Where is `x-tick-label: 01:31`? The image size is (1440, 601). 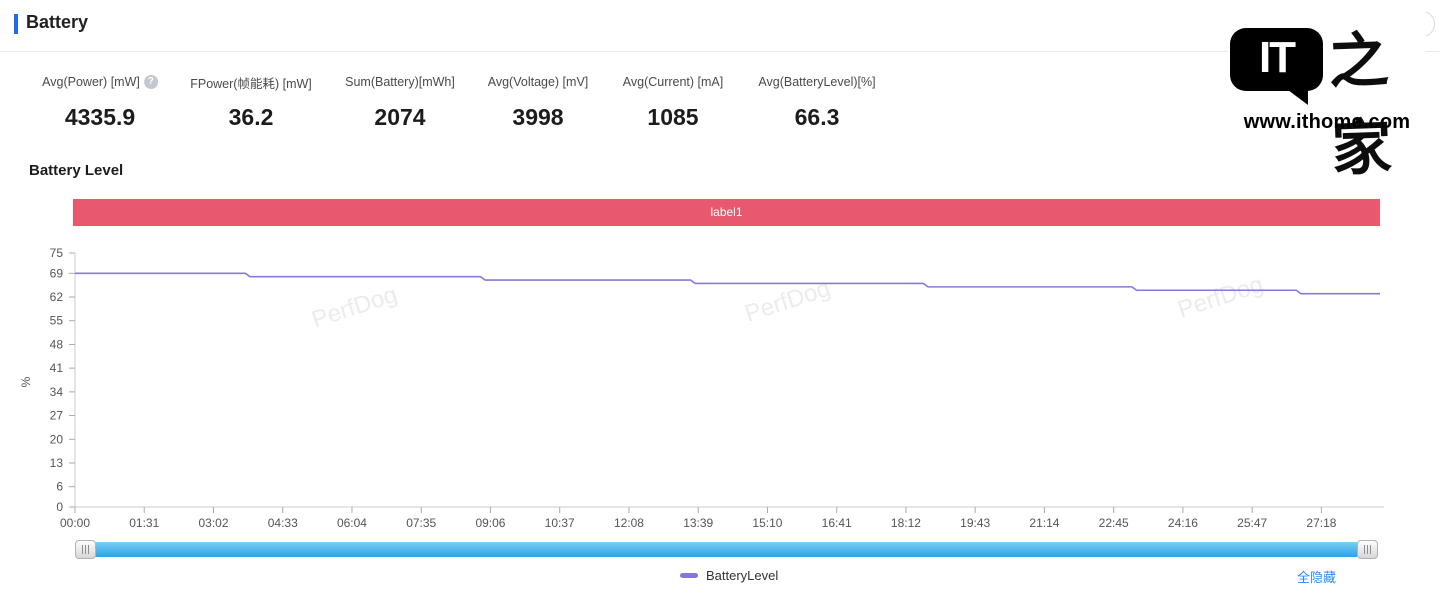 x-tick-label: 01:31 is located at coordinates (144, 523).